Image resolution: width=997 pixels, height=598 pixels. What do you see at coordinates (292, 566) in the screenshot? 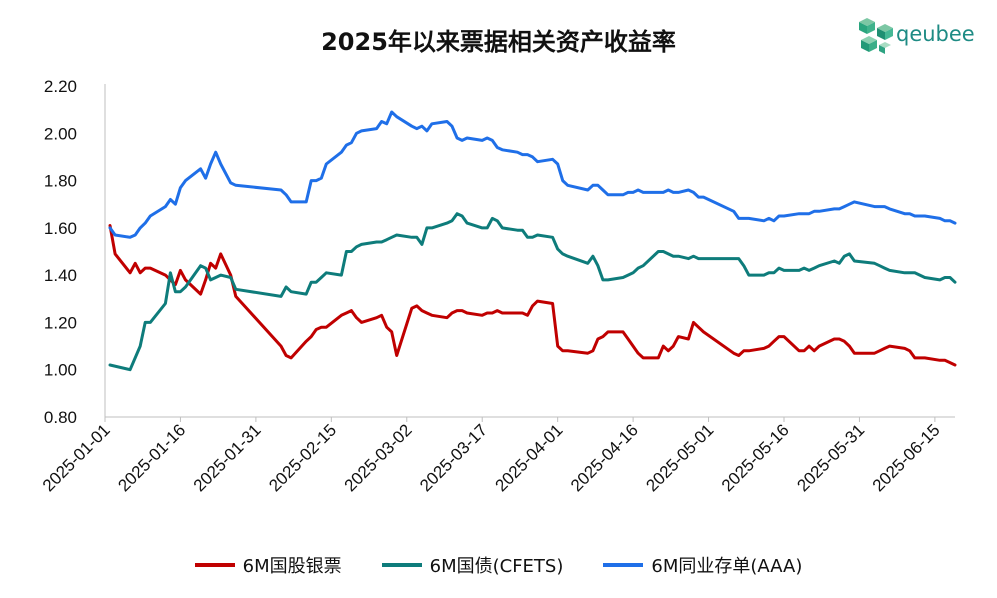
I see `legend-label: 6M国股银票` at bounding box center [292, 566].